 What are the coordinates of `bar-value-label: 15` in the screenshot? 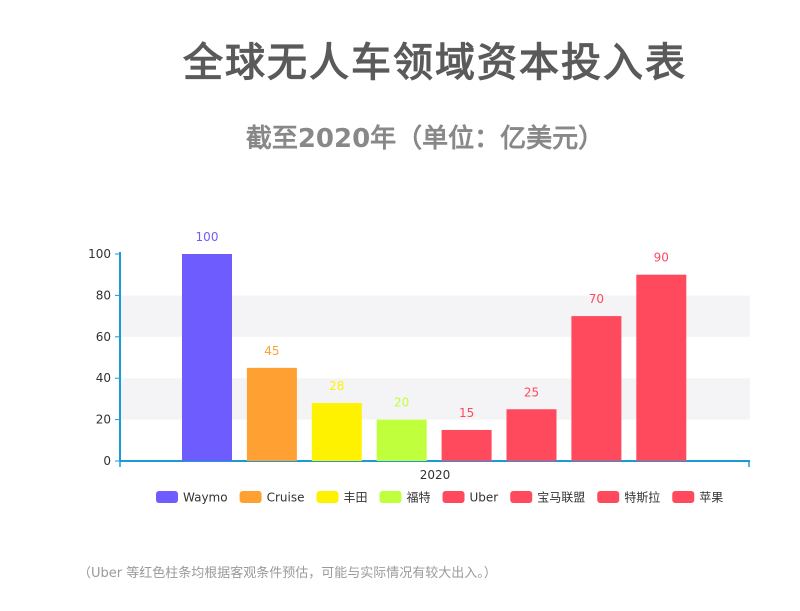 It's located at (466, 413).